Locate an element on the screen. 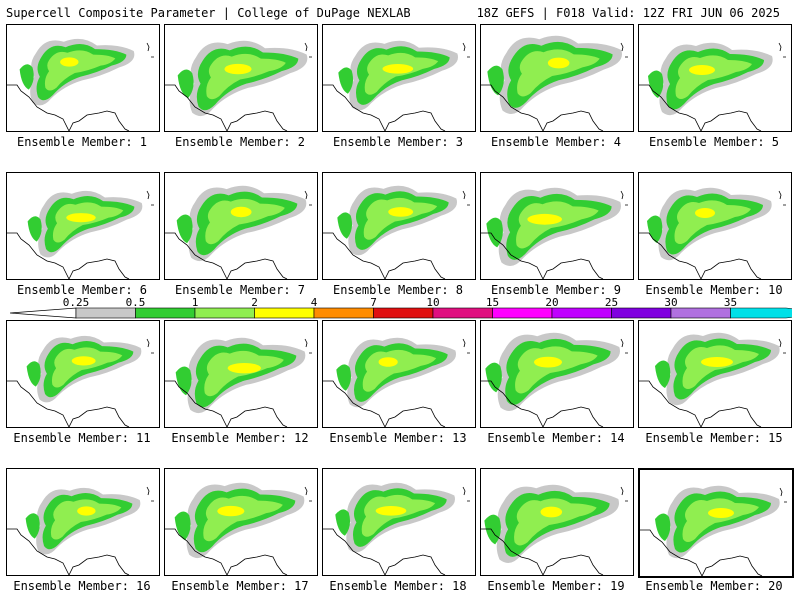 This screenshot has height=600, width=800. ensemble-label-16: Ensemble Member: 16 is located at coordinates (82, 586).